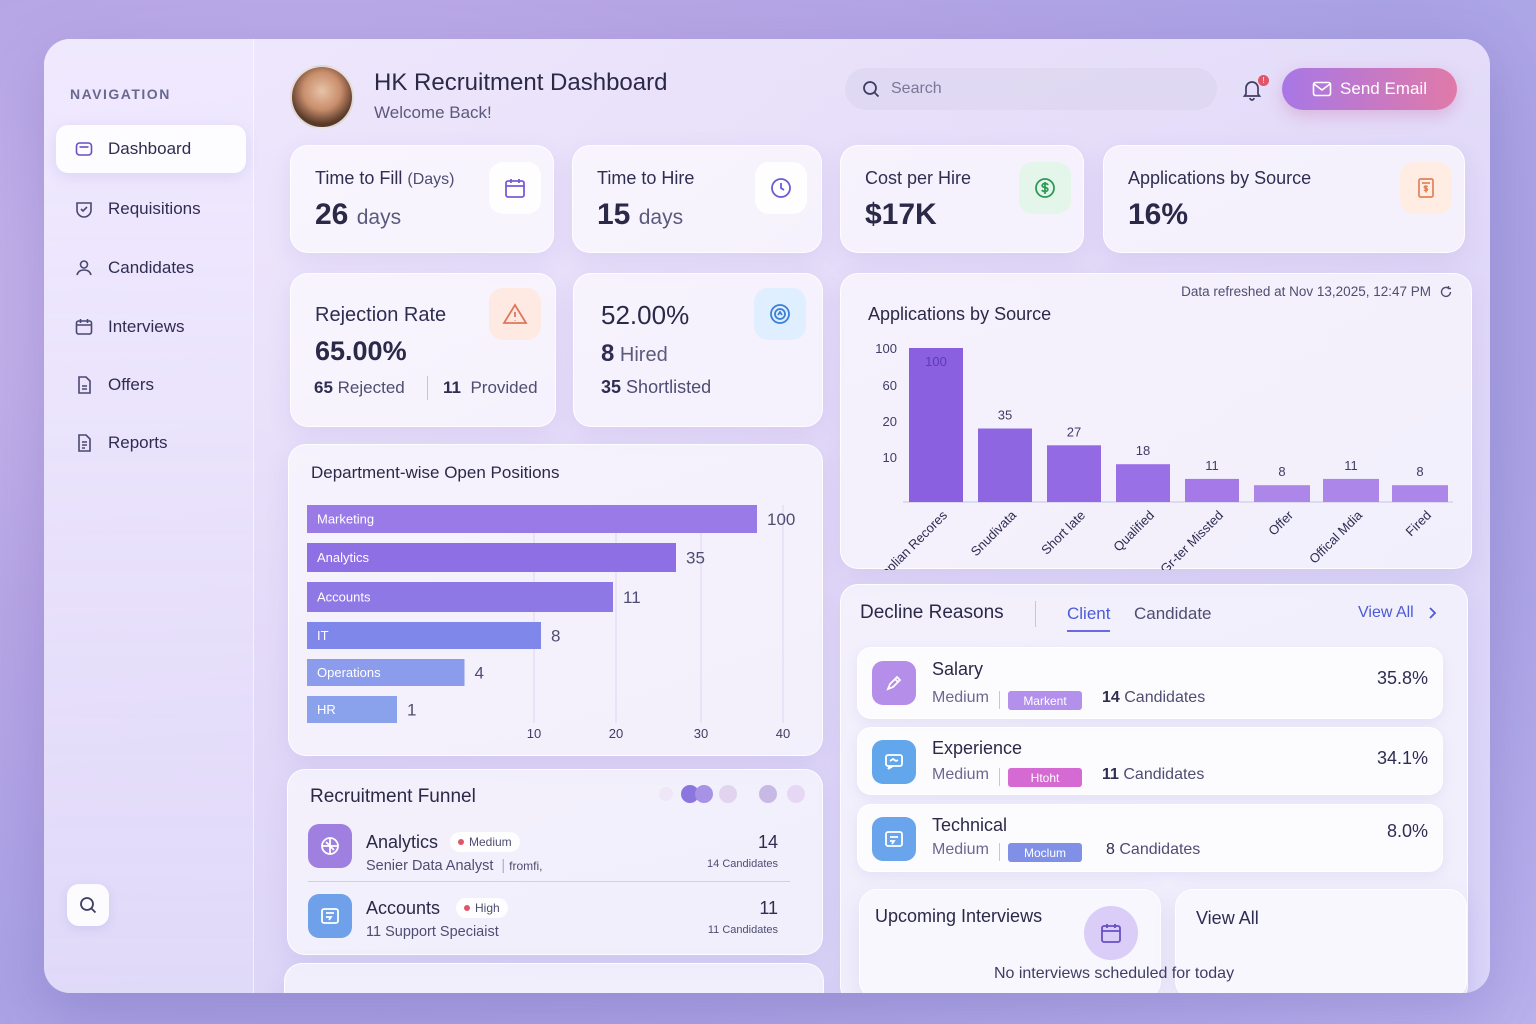 Image resolution: width=1536 pixels, height=1024 pixels. What do you see at coordinates (526, 866) in the screenshot?
I see `funnel-note: fromfi,` at bounding box center [526, 866].